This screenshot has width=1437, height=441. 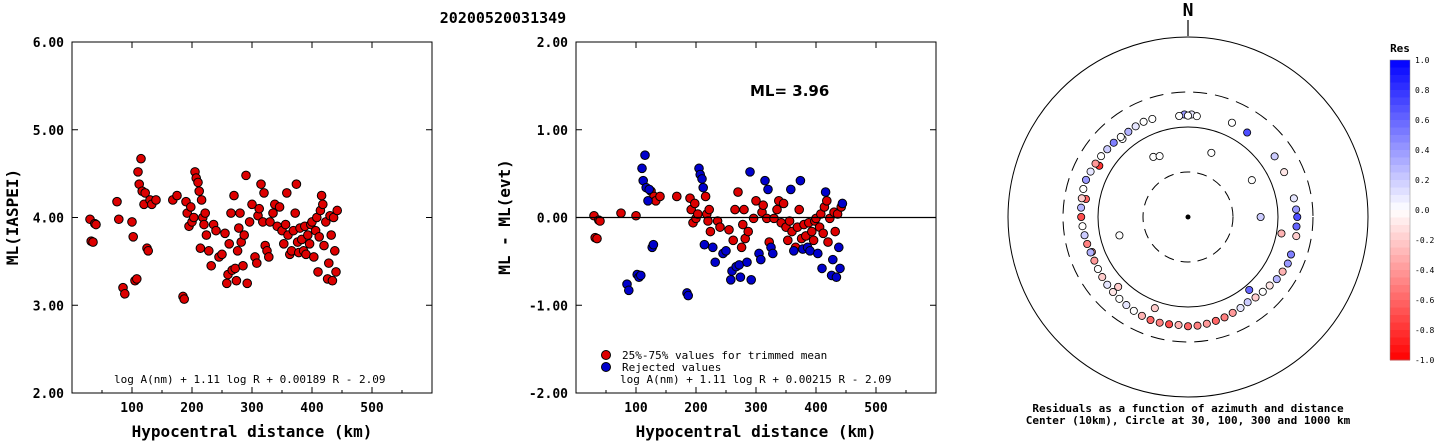 I want to click on colorbar-tick-label: -0.6, so click(x=1424, y=300).